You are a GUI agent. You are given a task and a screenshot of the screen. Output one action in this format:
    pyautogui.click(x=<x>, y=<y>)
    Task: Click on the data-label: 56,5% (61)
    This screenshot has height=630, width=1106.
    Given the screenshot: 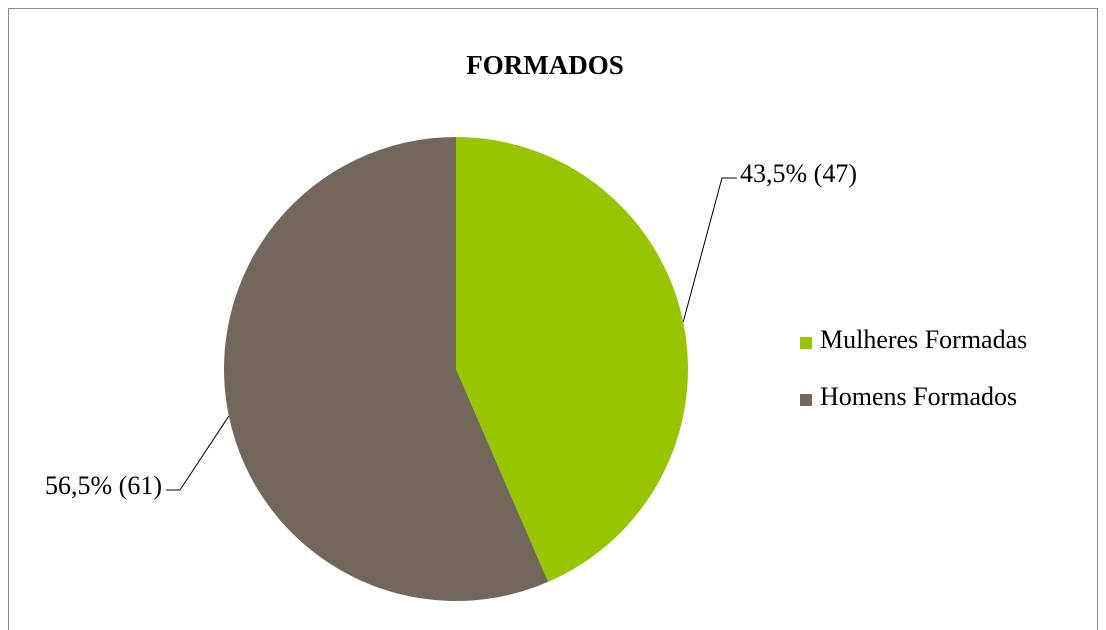 What is the action you would take?
    pyautogui.click(x=103, y=485)
    